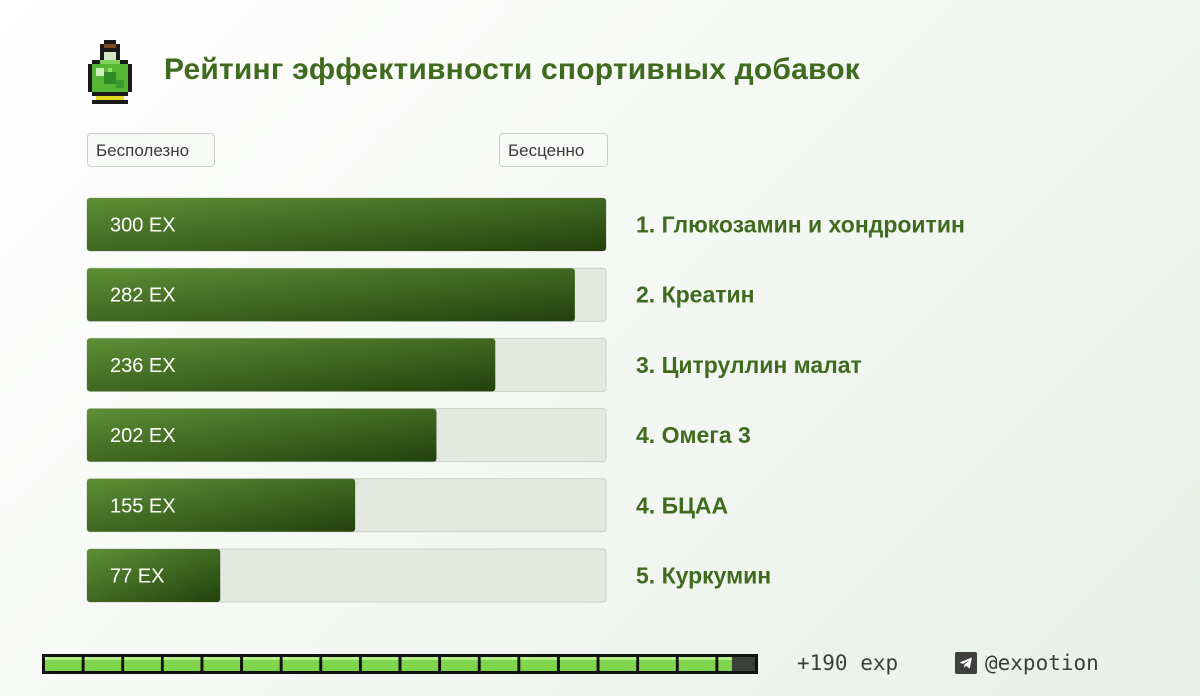 The height and width of the screenshot is (696, 1200). I want to click on bar-value-label: 300 EX, so click(143, 226).